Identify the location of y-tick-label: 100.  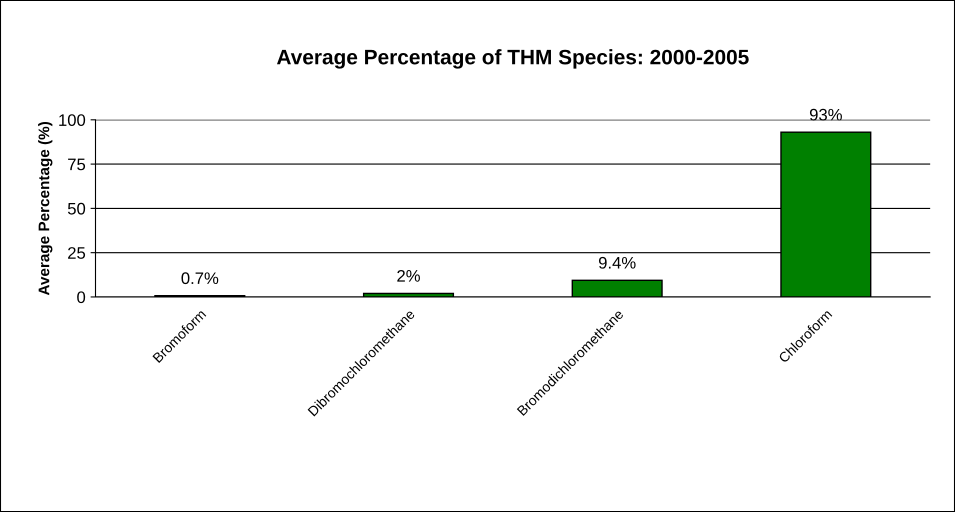
(72, 120).